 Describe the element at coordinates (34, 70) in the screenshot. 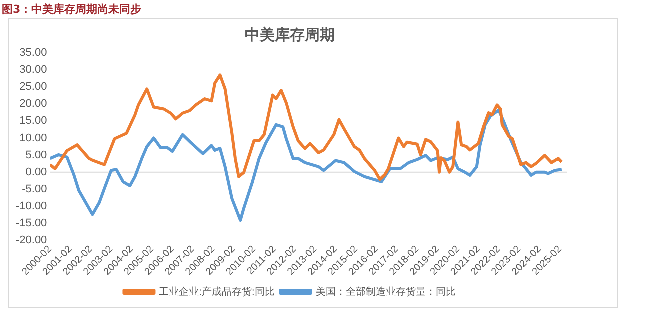

I see `y-tick-label: 30.00` at that location.